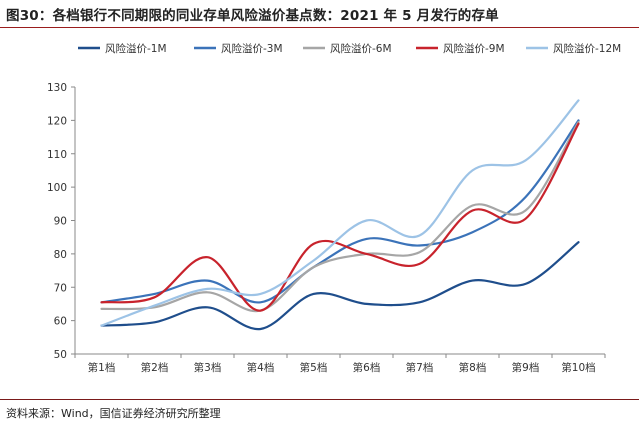  What do you see at coordinates (155, 367) in the screenshot?
I see `x-tick-label: 第2档` at bounding box center [155, 367].